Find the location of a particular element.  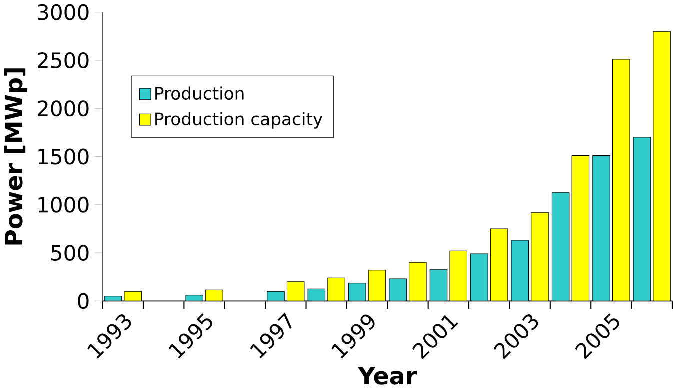

y-tick-label: 2000 is located at coordinates (63, 108).